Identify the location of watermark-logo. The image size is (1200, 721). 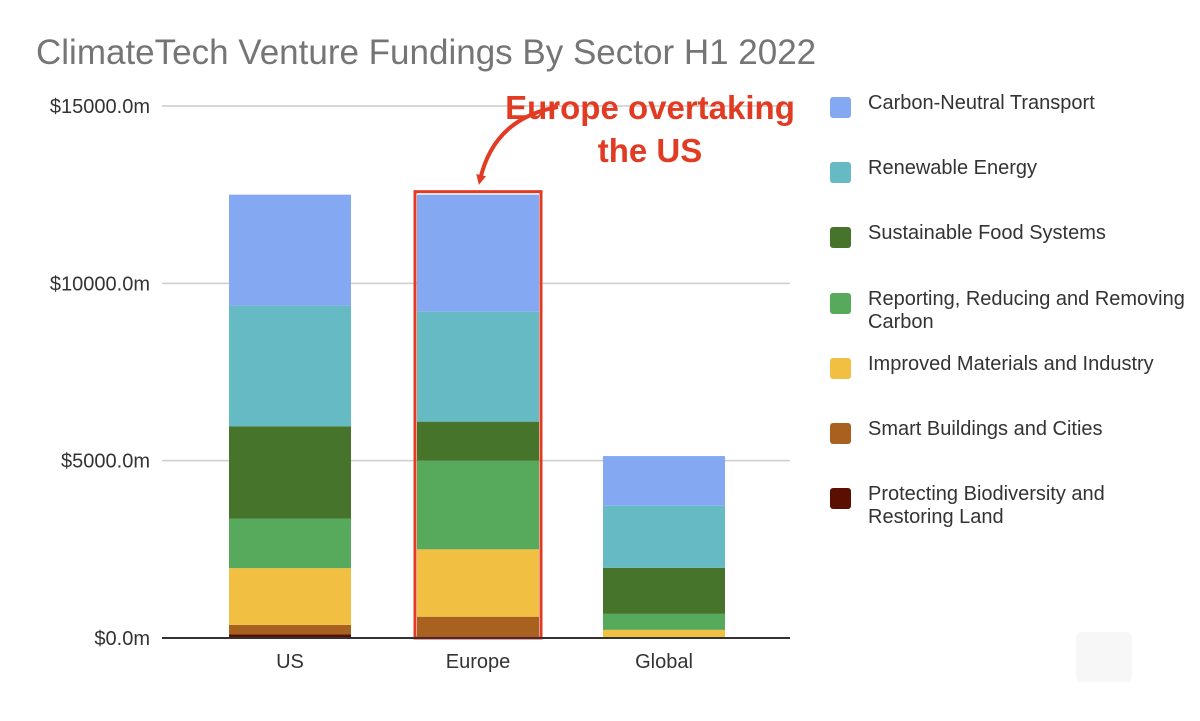
(1104, 657).